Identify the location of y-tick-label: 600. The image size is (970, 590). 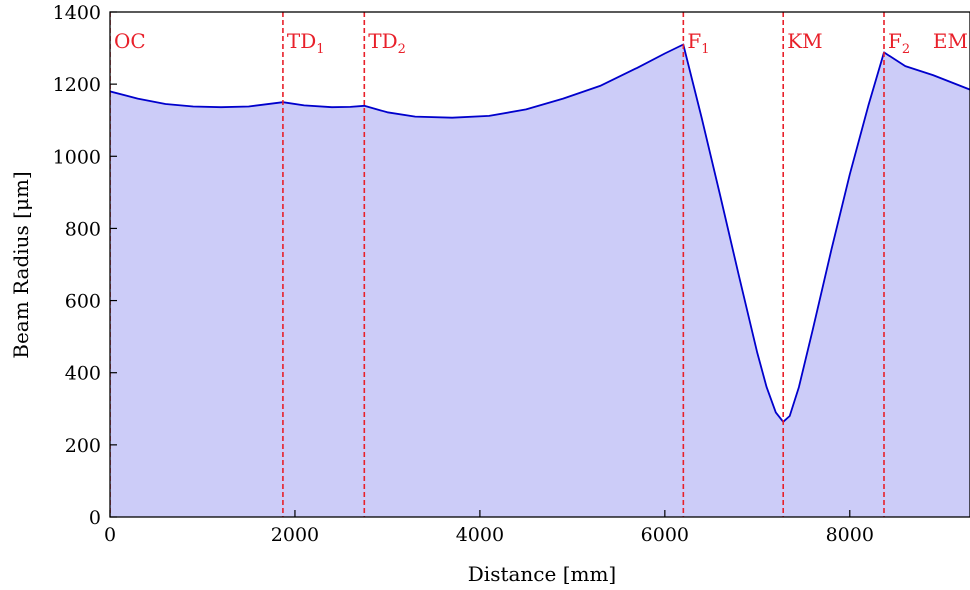
(83, 302).